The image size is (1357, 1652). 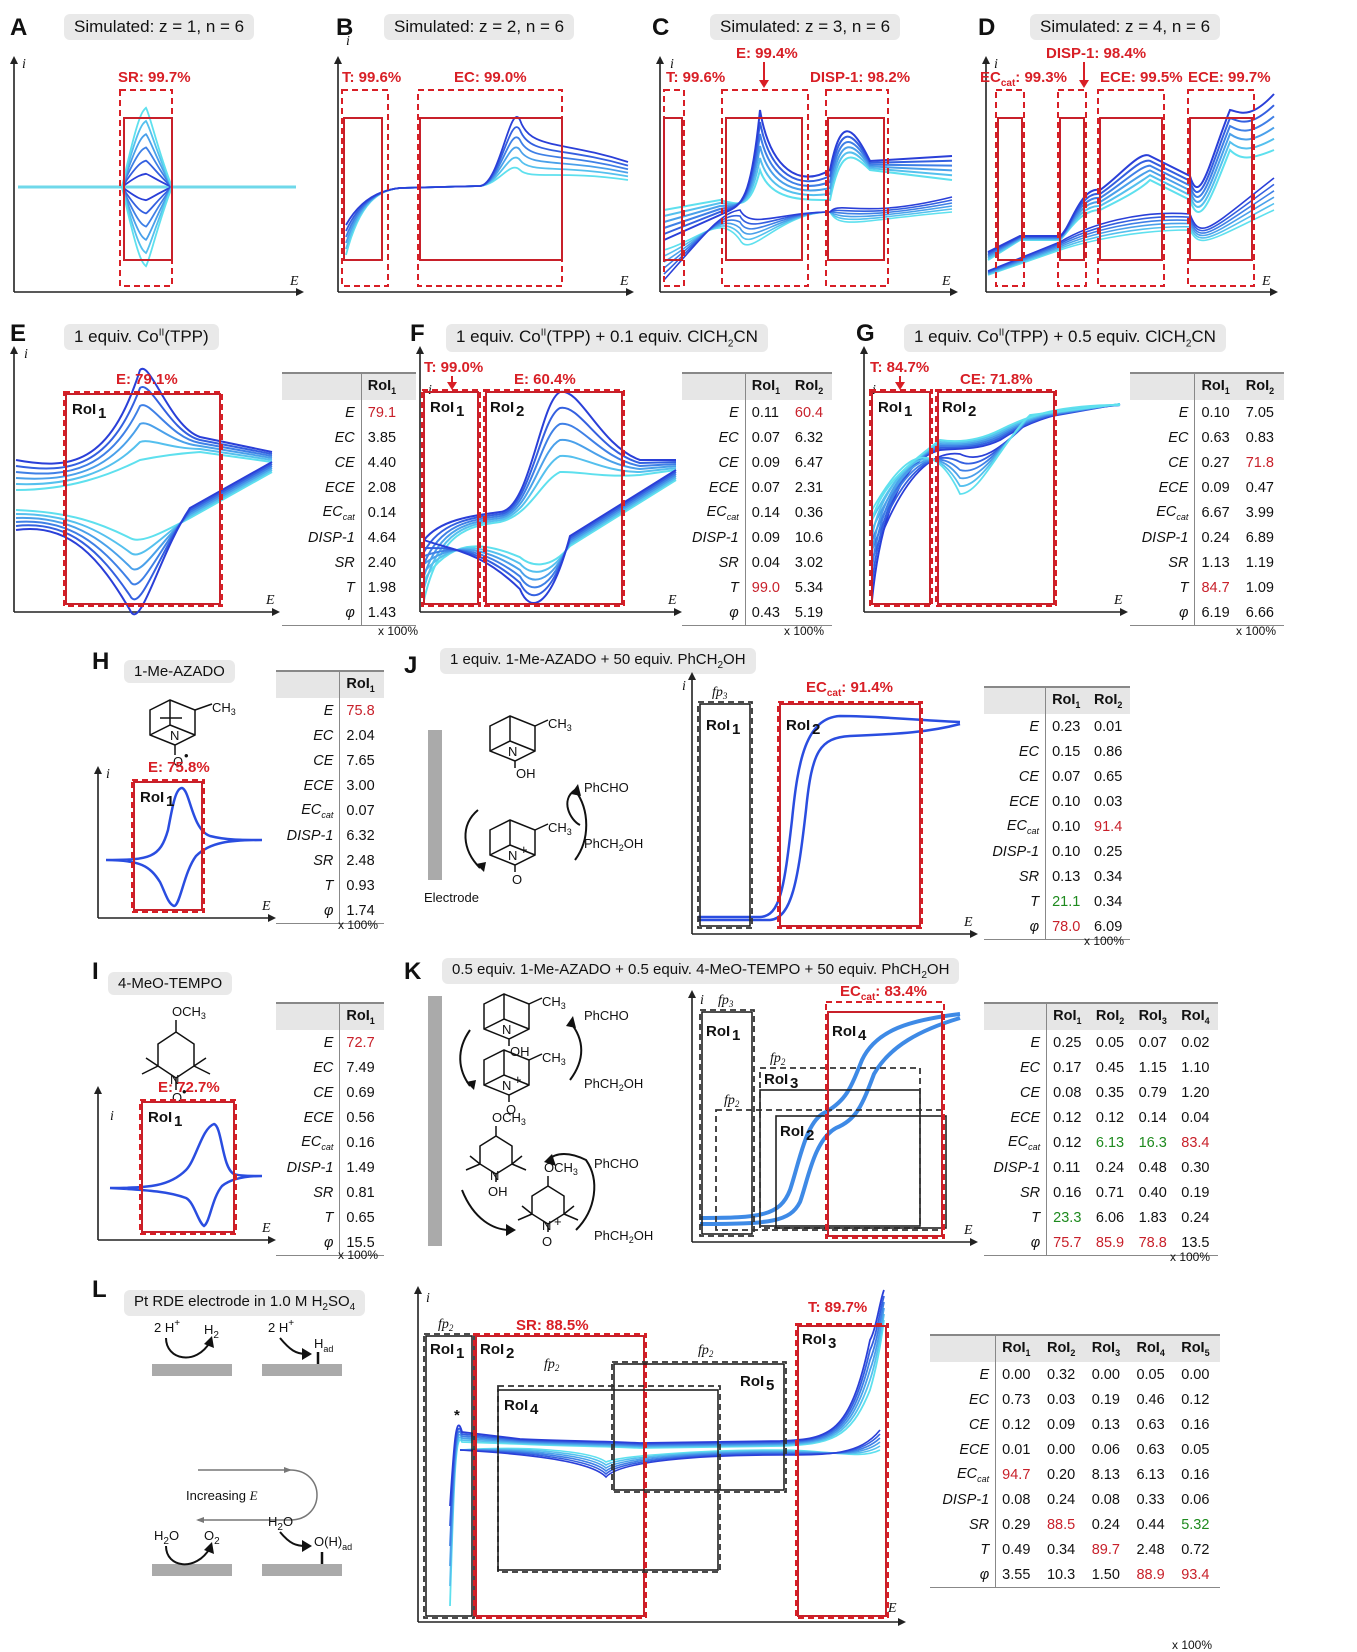 I want to click on cell: 78.8, so click(x=1154, y=1243).